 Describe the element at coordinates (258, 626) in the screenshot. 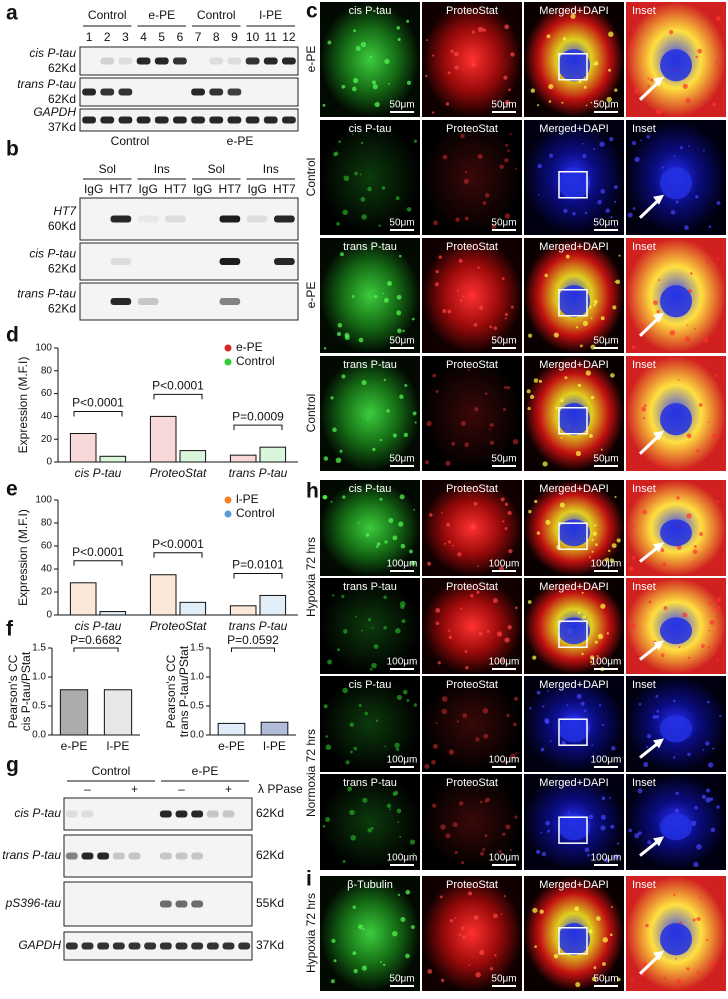

I see `x-tick-label: trans P-tau` at that location.